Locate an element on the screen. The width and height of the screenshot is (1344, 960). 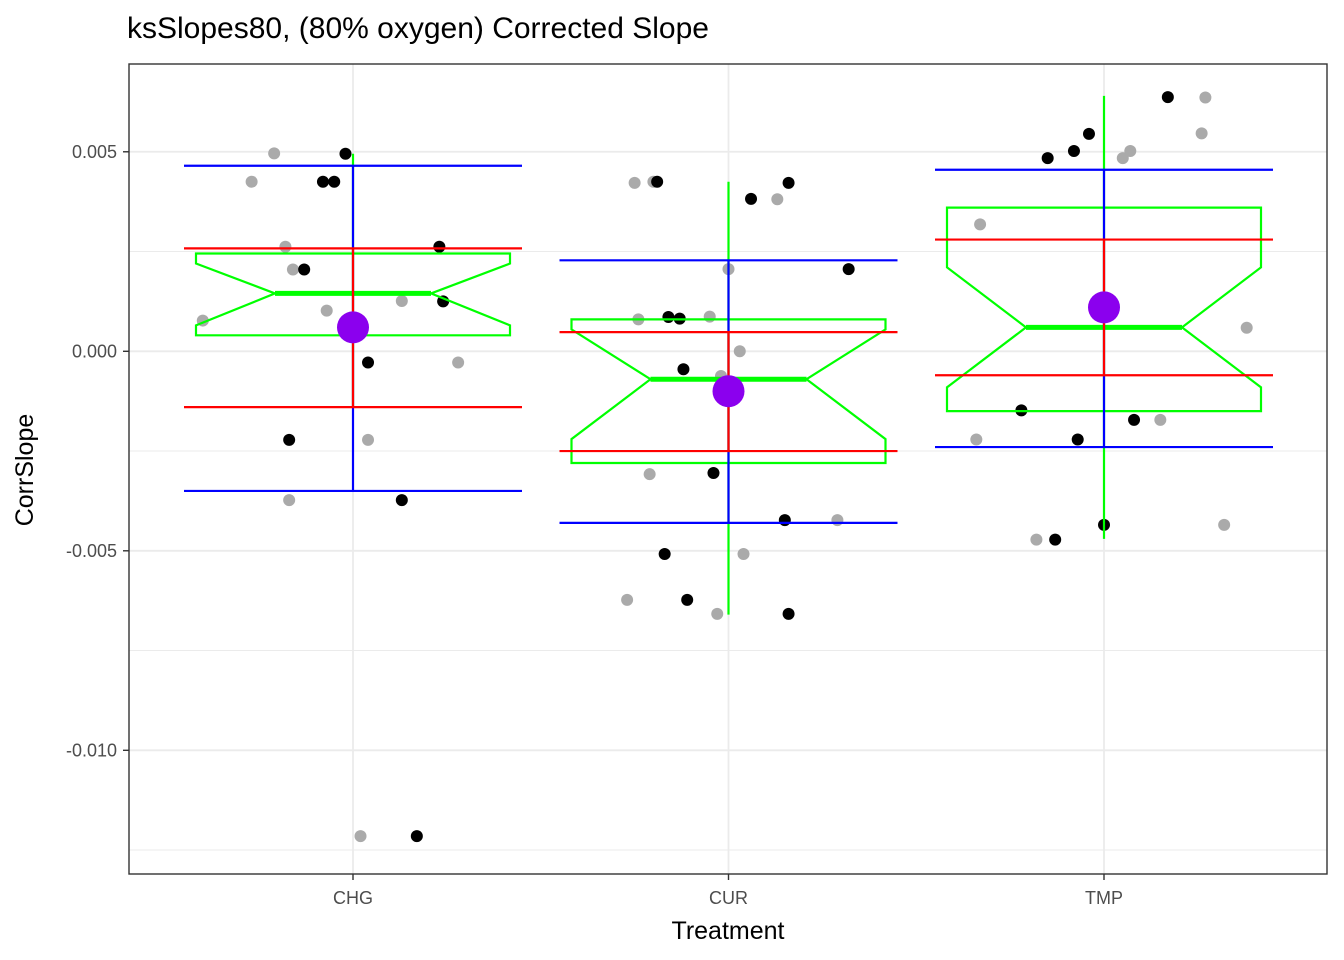
box-tmp is located at coordinates (1104, 309).